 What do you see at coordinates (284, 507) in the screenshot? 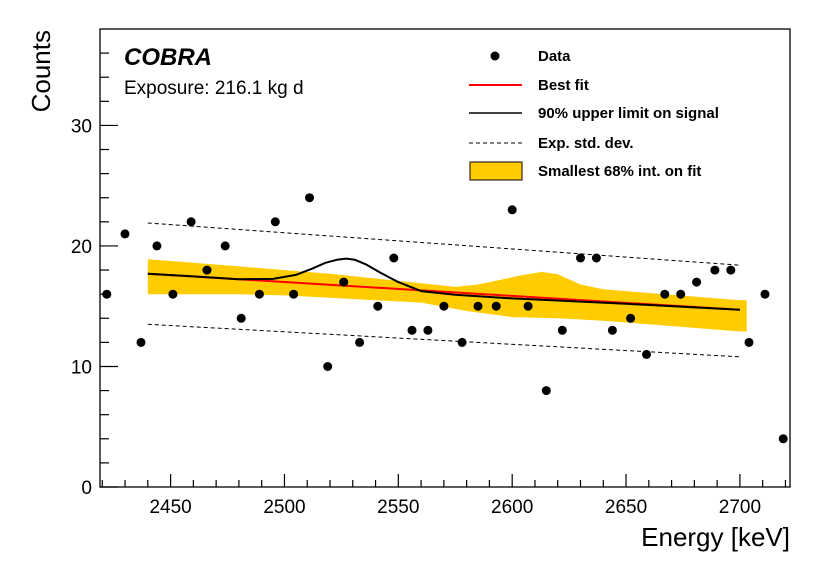
I see `x-tick-label: 2500` at bounding box center [284, 507].